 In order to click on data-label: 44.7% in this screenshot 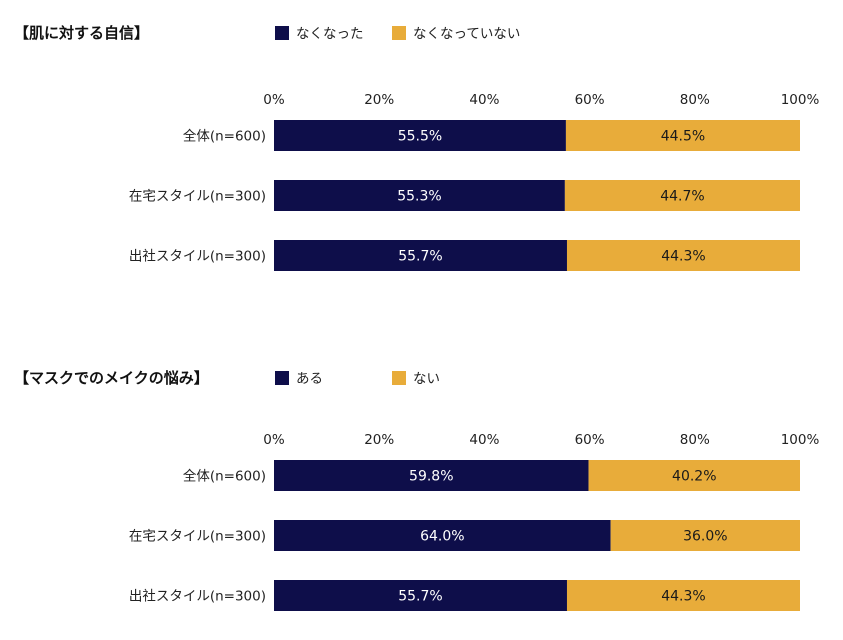, I will do `click(682, 197)`.